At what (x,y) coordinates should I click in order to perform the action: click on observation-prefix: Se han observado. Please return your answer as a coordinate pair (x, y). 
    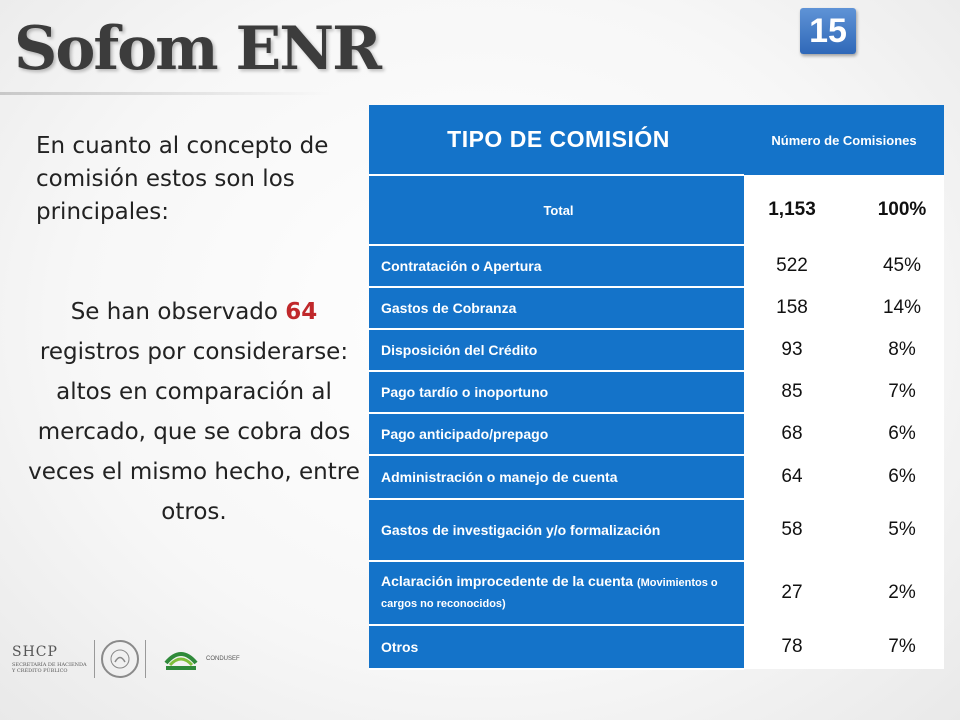
    Looking at the image, I should click on (178, 312).